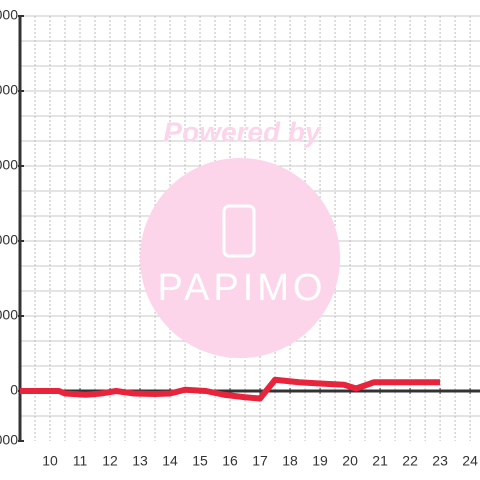 The width and height of the screenshot is (480, 480). Describe the element at coordinates (440, 461) in the screenshot. I see `x-tick-label: 23` at that location.